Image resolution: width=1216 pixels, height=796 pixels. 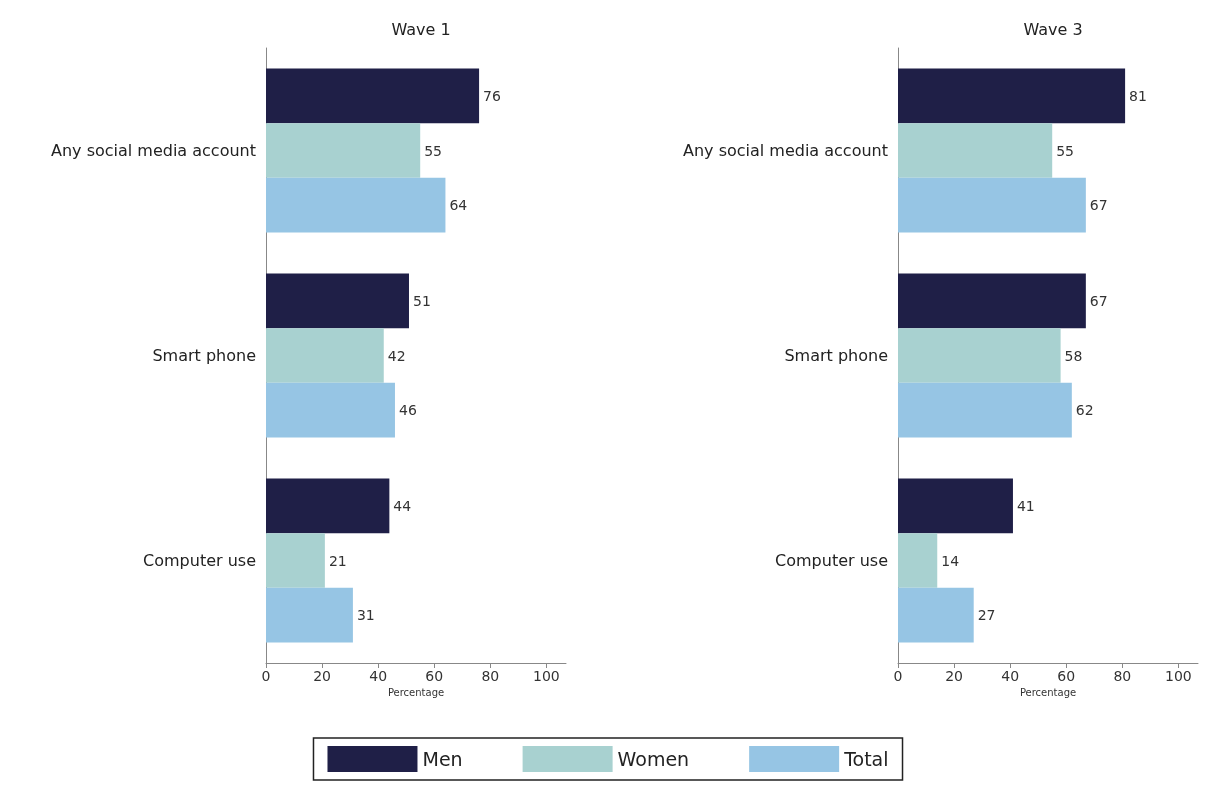 I want to click on data-label: 81, so click(x=1138, y=95).